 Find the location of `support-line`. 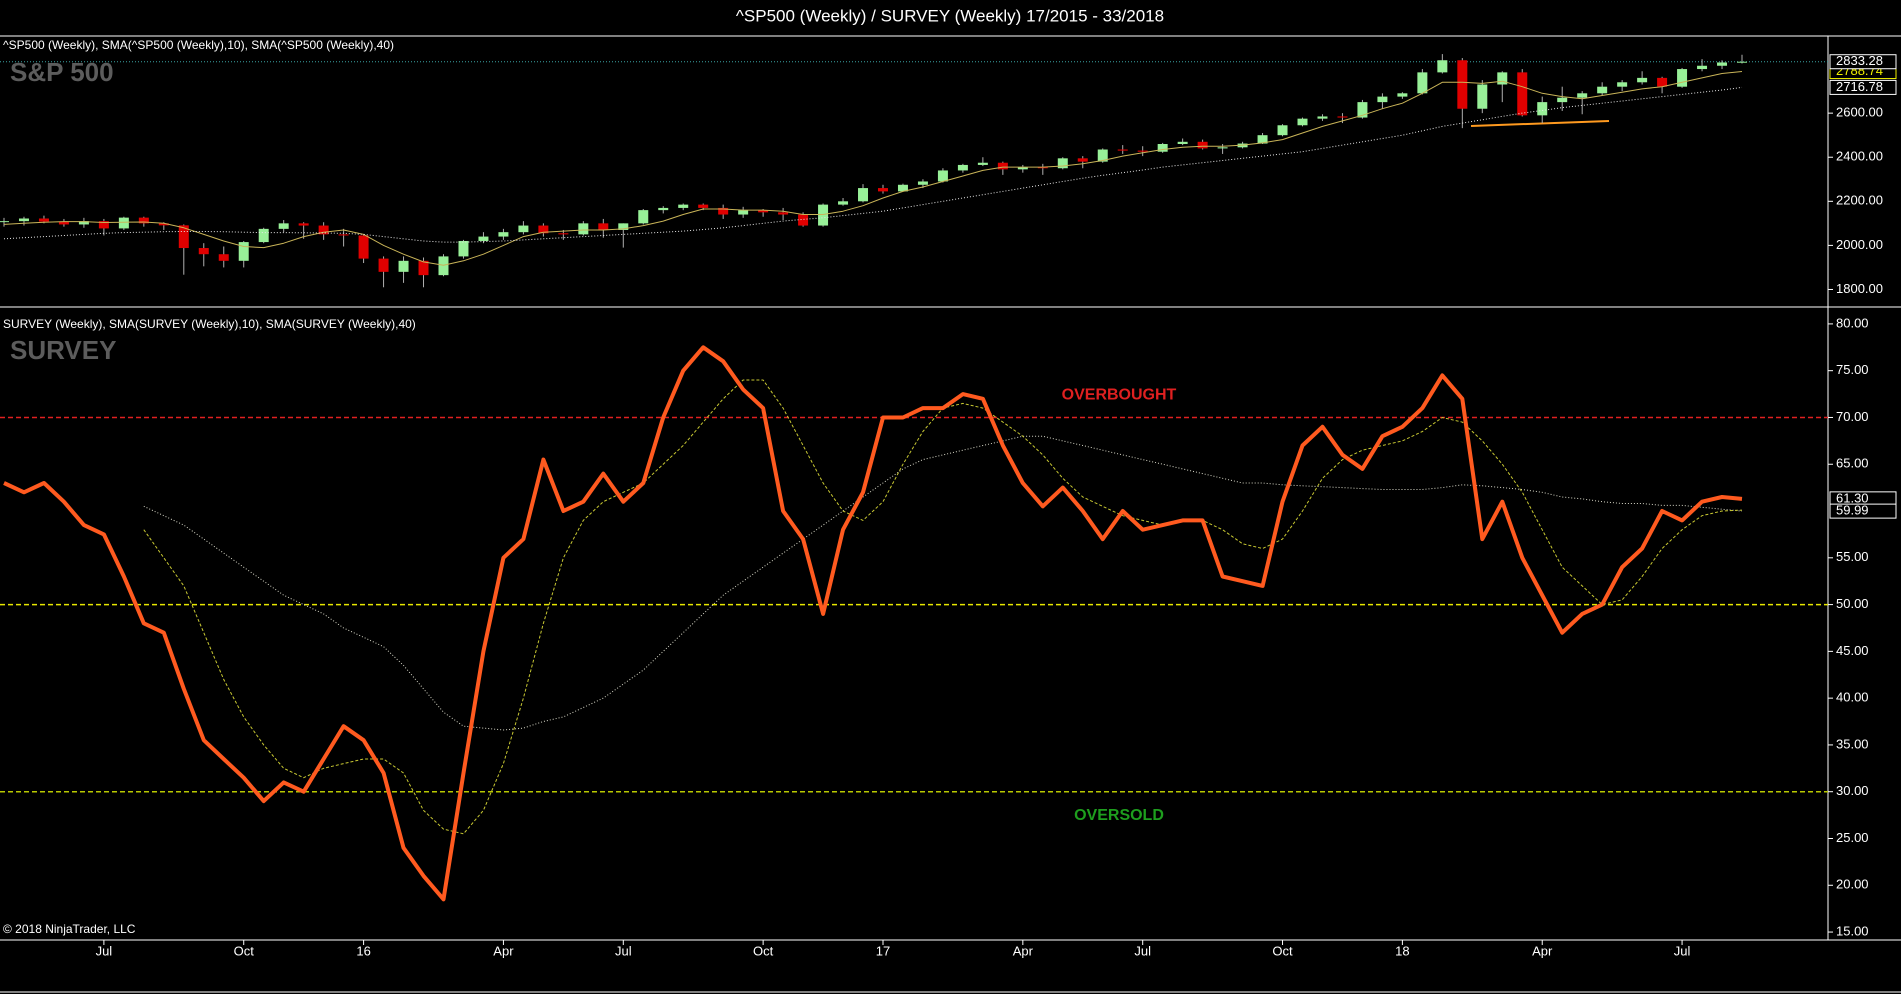

support-line is located at coordinates (1540, 123).